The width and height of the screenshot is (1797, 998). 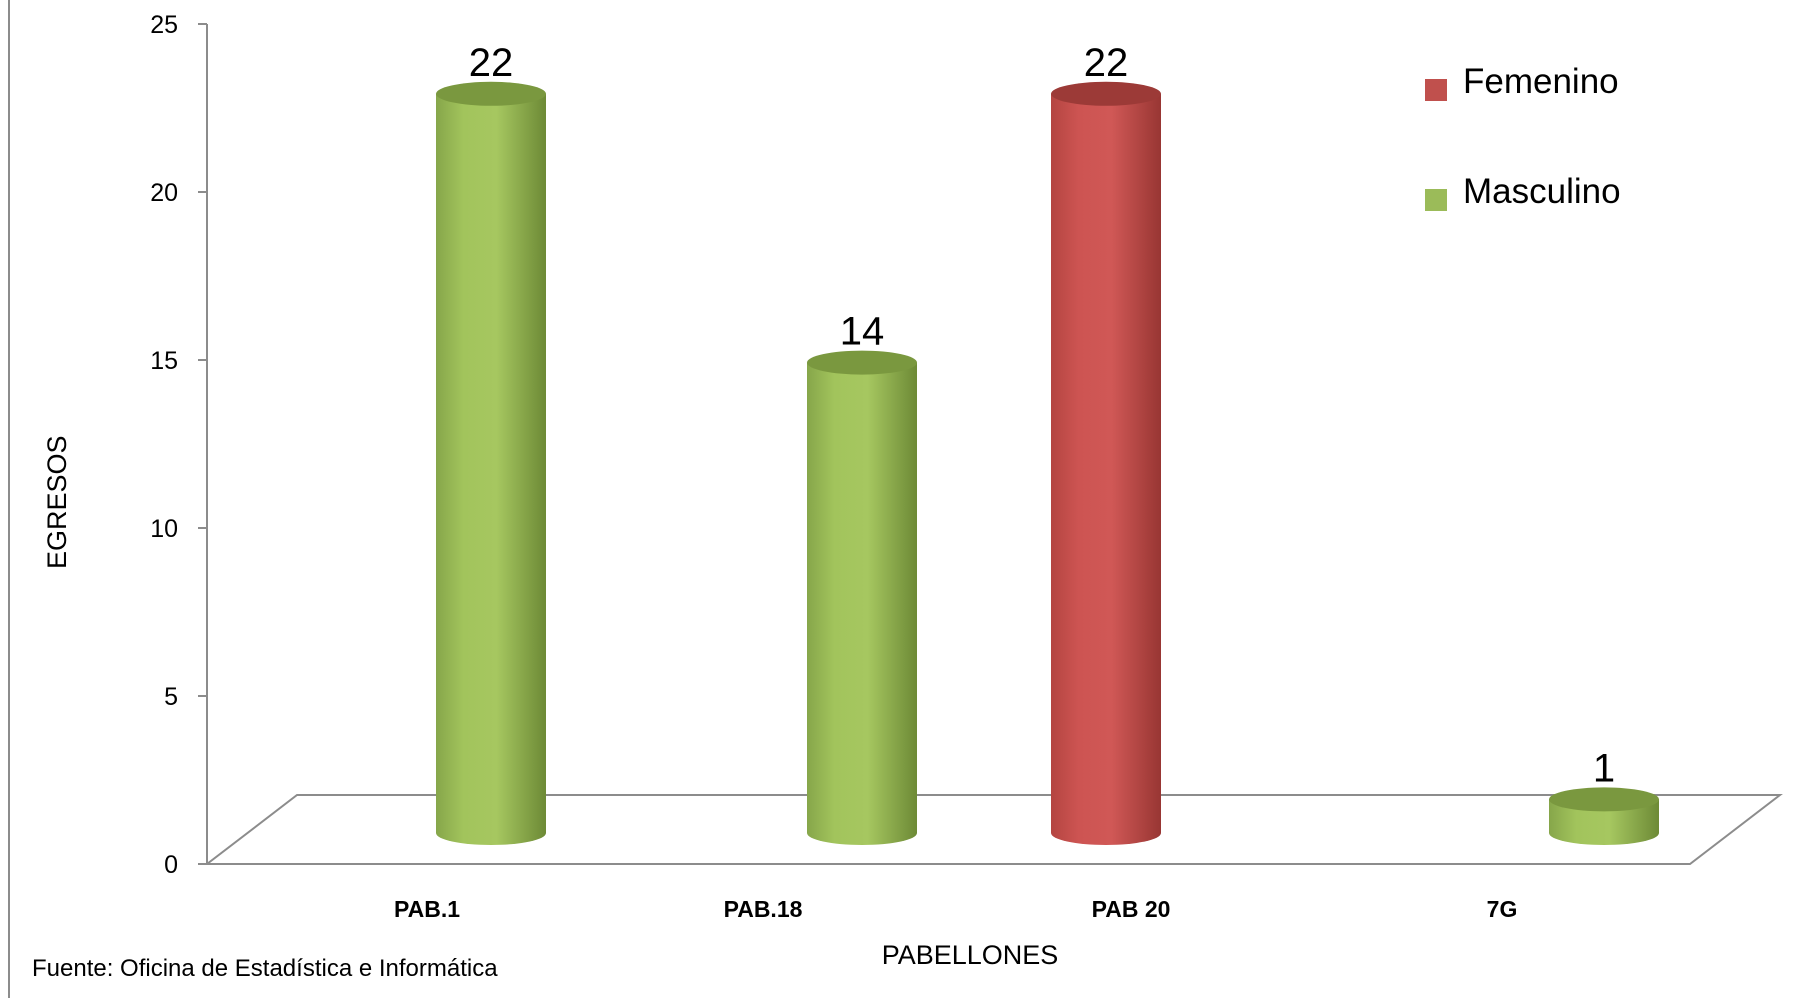 I want to click on bar-femenino-pab-20-body, so click(x=1106, y=469).